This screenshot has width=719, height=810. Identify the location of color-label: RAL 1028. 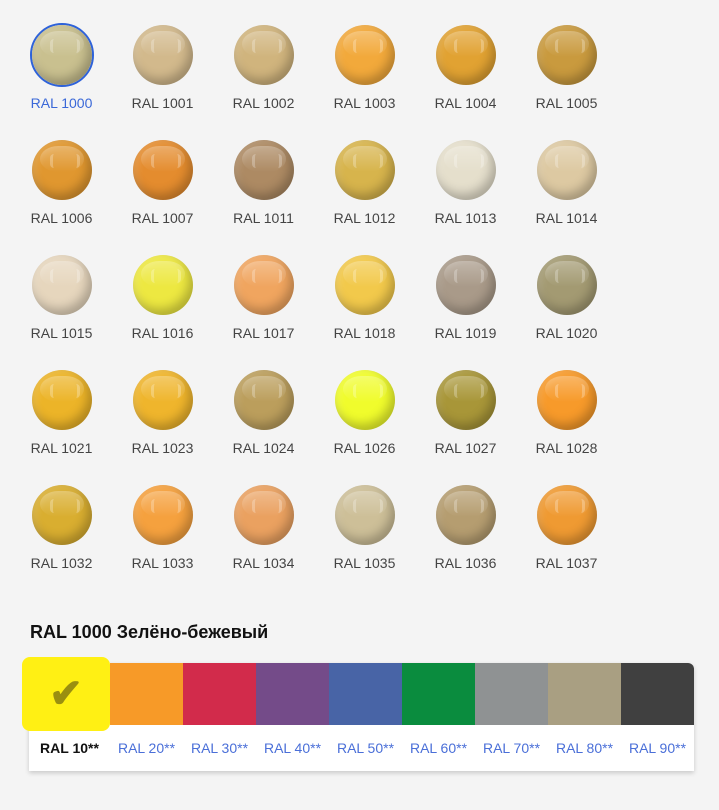
(566, 448).